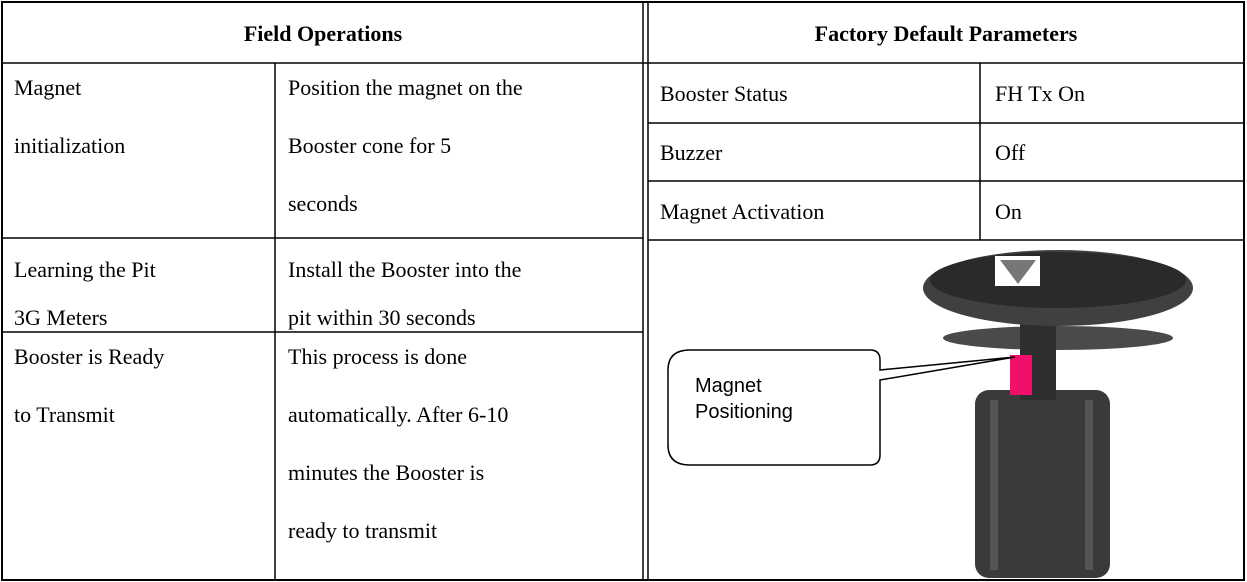 The height and width of the screenshot is (582, 1247). What do you see at coordinates (47, 87) in the screenshot?
I see `operation-name: Magnet` at bounding box center [47, 87].